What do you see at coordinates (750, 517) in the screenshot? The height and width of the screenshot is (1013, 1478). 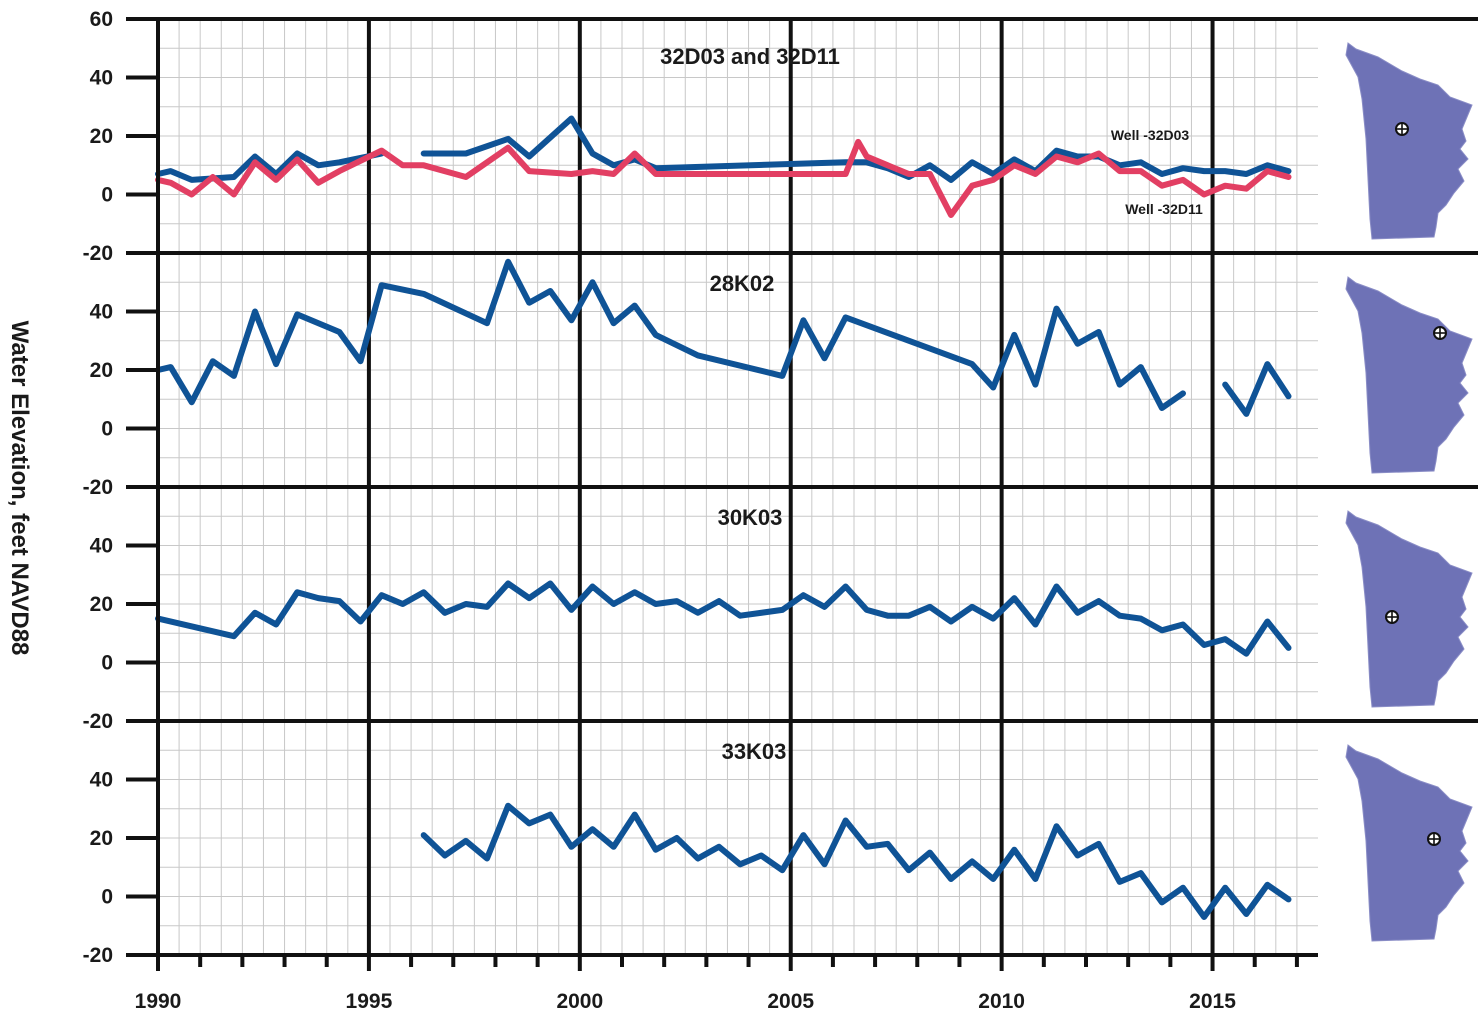 I see `panel-title: 30K03` at bounding box center [750, 517].